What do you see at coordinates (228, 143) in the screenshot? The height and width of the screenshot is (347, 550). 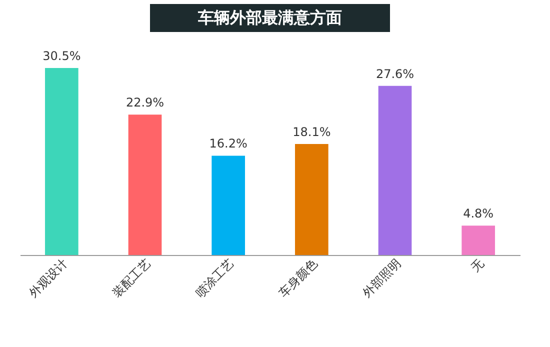 I see `data-label: 16.2%` at bounding box center [228, 143].